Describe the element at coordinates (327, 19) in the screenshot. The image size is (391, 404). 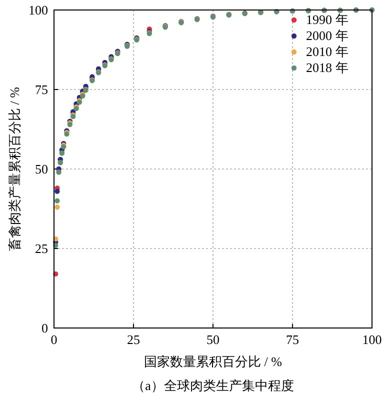
I see `legend-label: 1990 年` at that location.